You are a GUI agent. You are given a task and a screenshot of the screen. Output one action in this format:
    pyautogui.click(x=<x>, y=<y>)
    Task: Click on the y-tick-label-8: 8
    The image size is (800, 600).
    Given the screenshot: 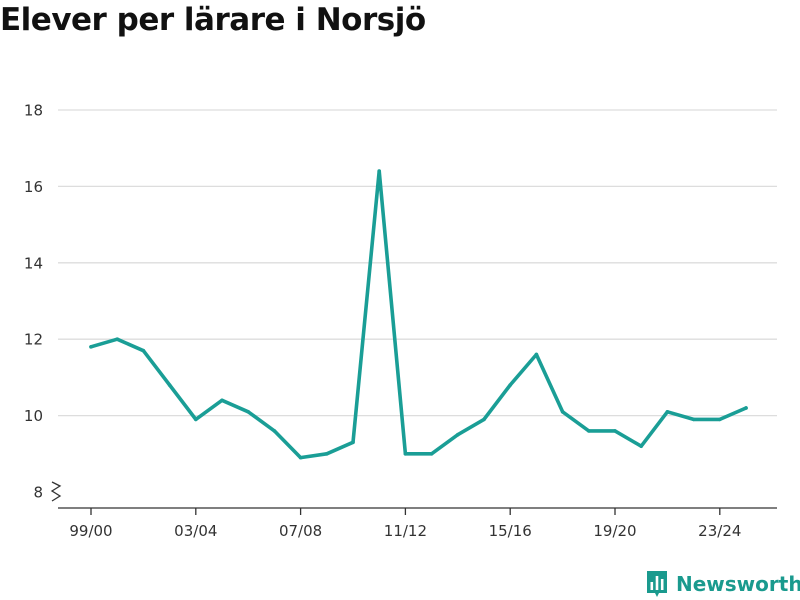 What is the action you would take?
    pyautogui.click(x=38, y=493)
    